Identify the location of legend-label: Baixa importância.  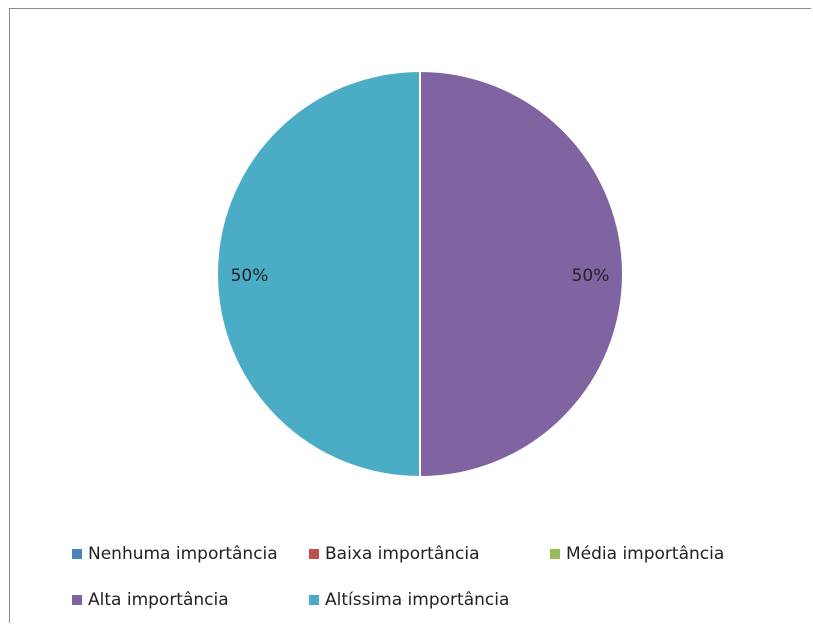
(402, 554).